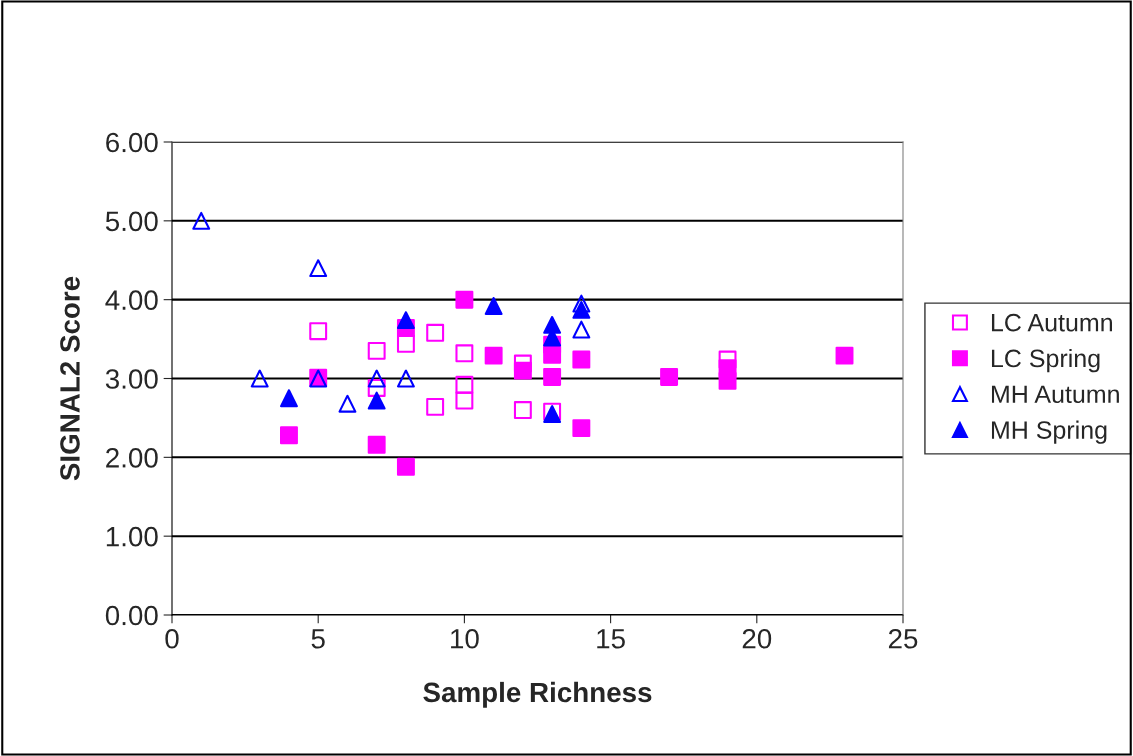  What do you see at coordinates (757, 638) in the screenshot?
I see `x-tick-label: 20` at bounding box center [757, 638].